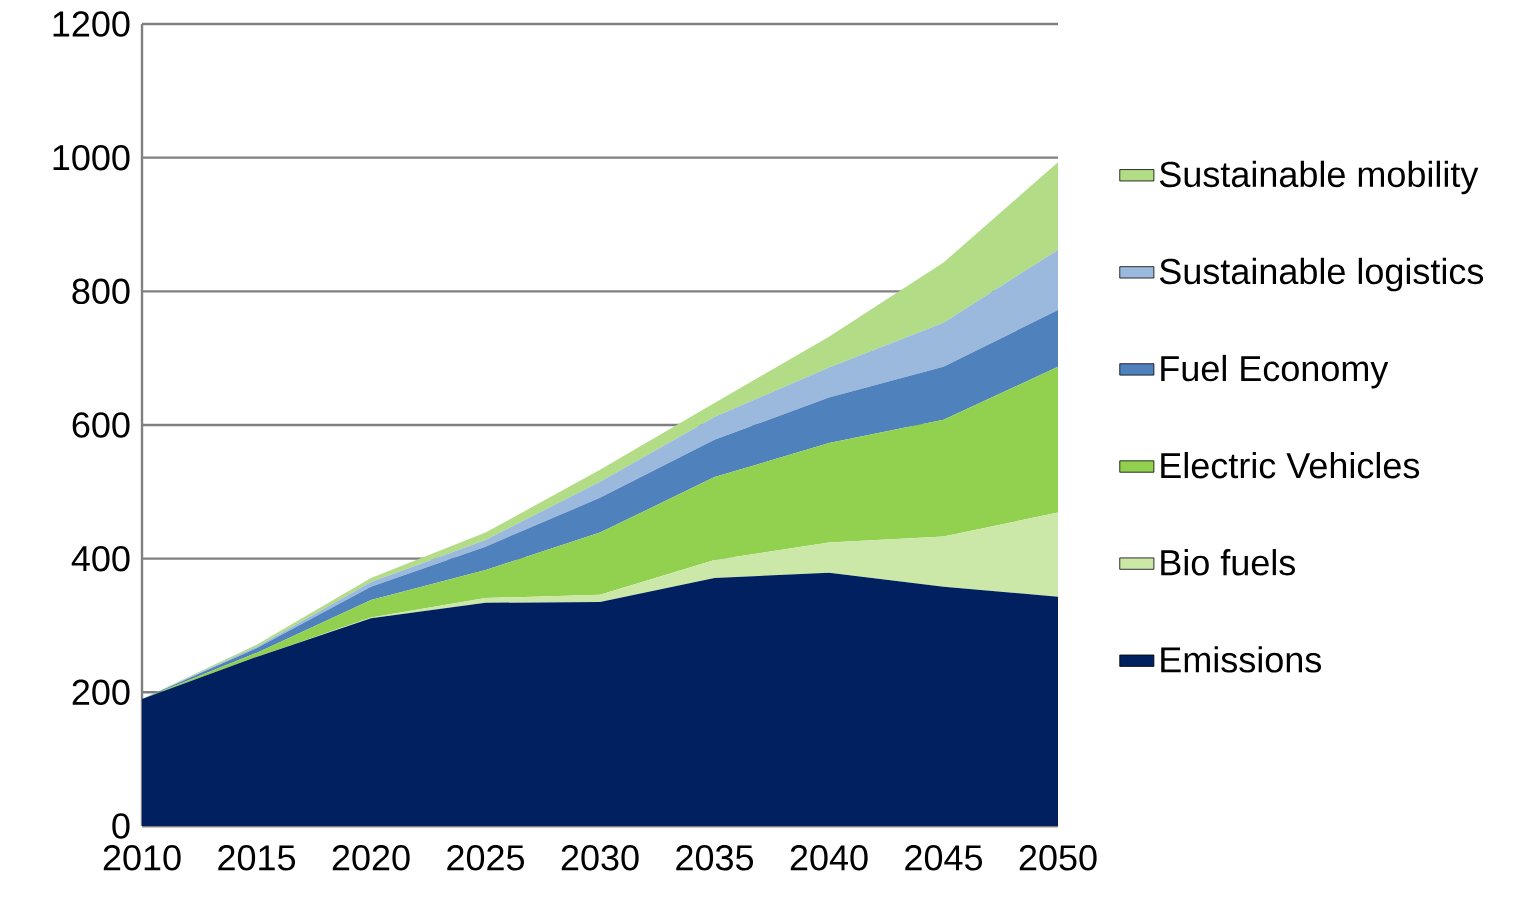  Describe the element at coordinates (142, 858) in the screenshot. I see `x-tick-label: 2010` at that location.